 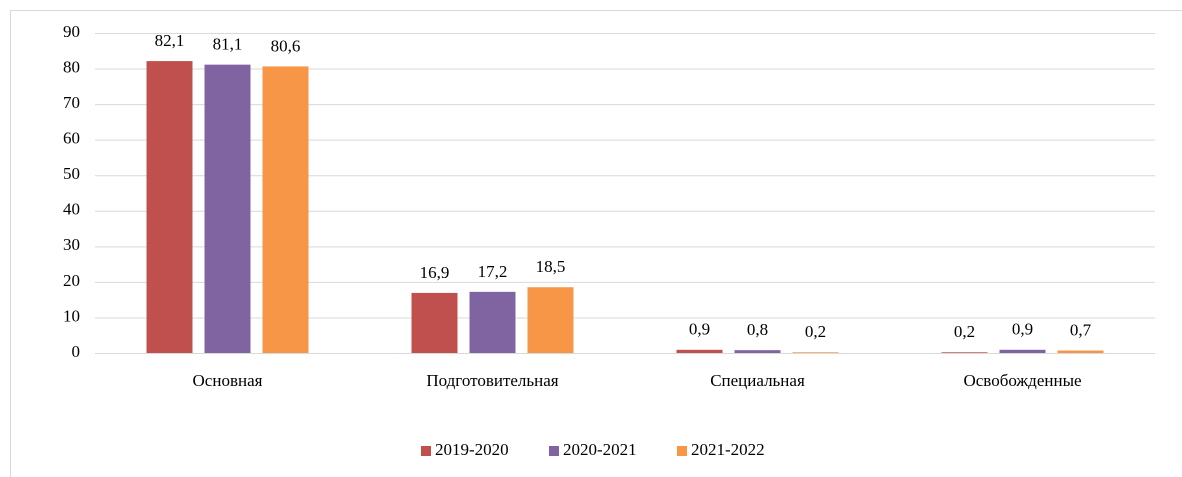 What do you see at coordinates (600, 449) in the screenshot?
I see `legend-label: 2020-2021` at bounding box center [600, 449].